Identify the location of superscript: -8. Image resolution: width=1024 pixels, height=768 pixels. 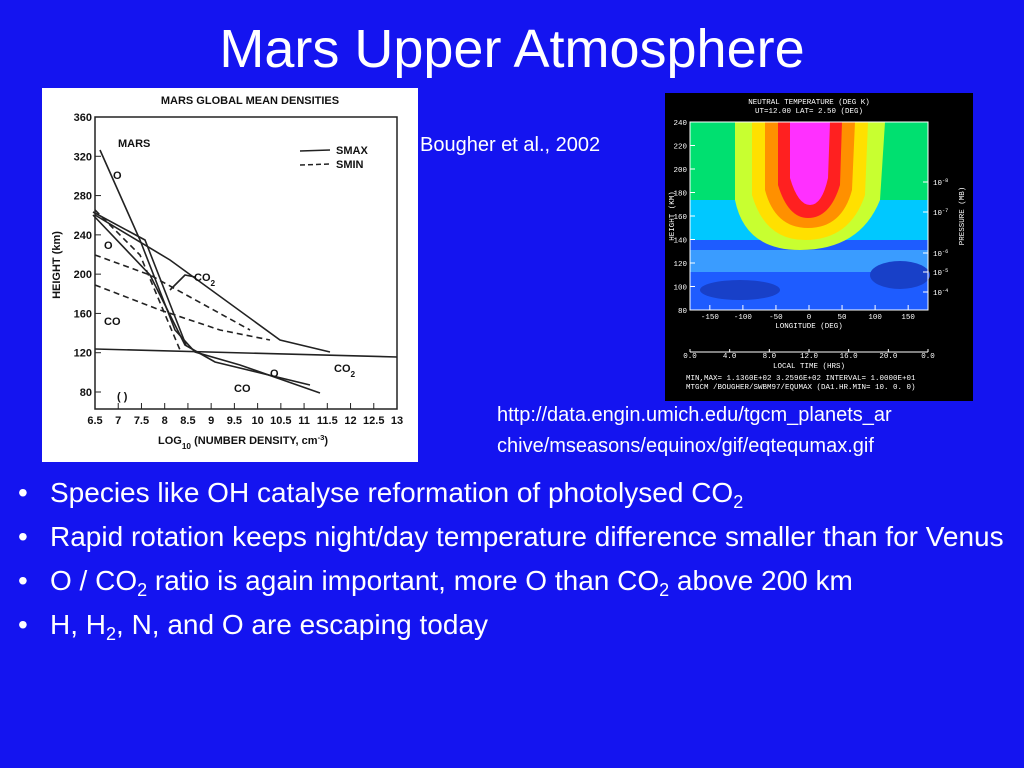
(945, 181).